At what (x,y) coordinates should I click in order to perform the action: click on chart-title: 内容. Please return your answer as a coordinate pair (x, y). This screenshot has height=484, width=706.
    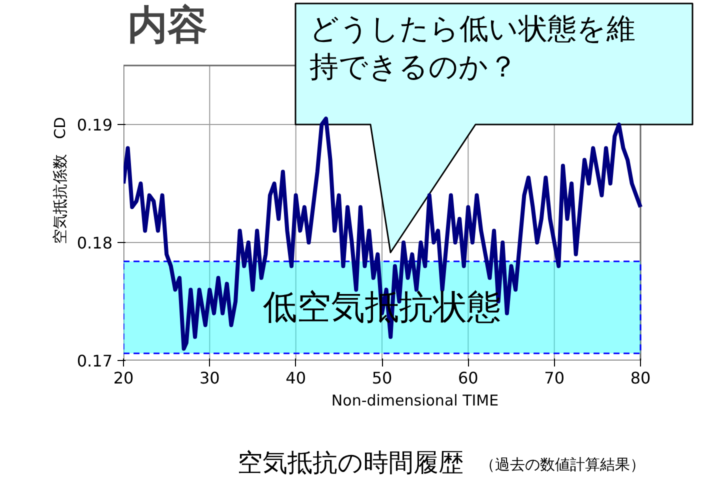
    Looking at the image, I should click on (168, 25).